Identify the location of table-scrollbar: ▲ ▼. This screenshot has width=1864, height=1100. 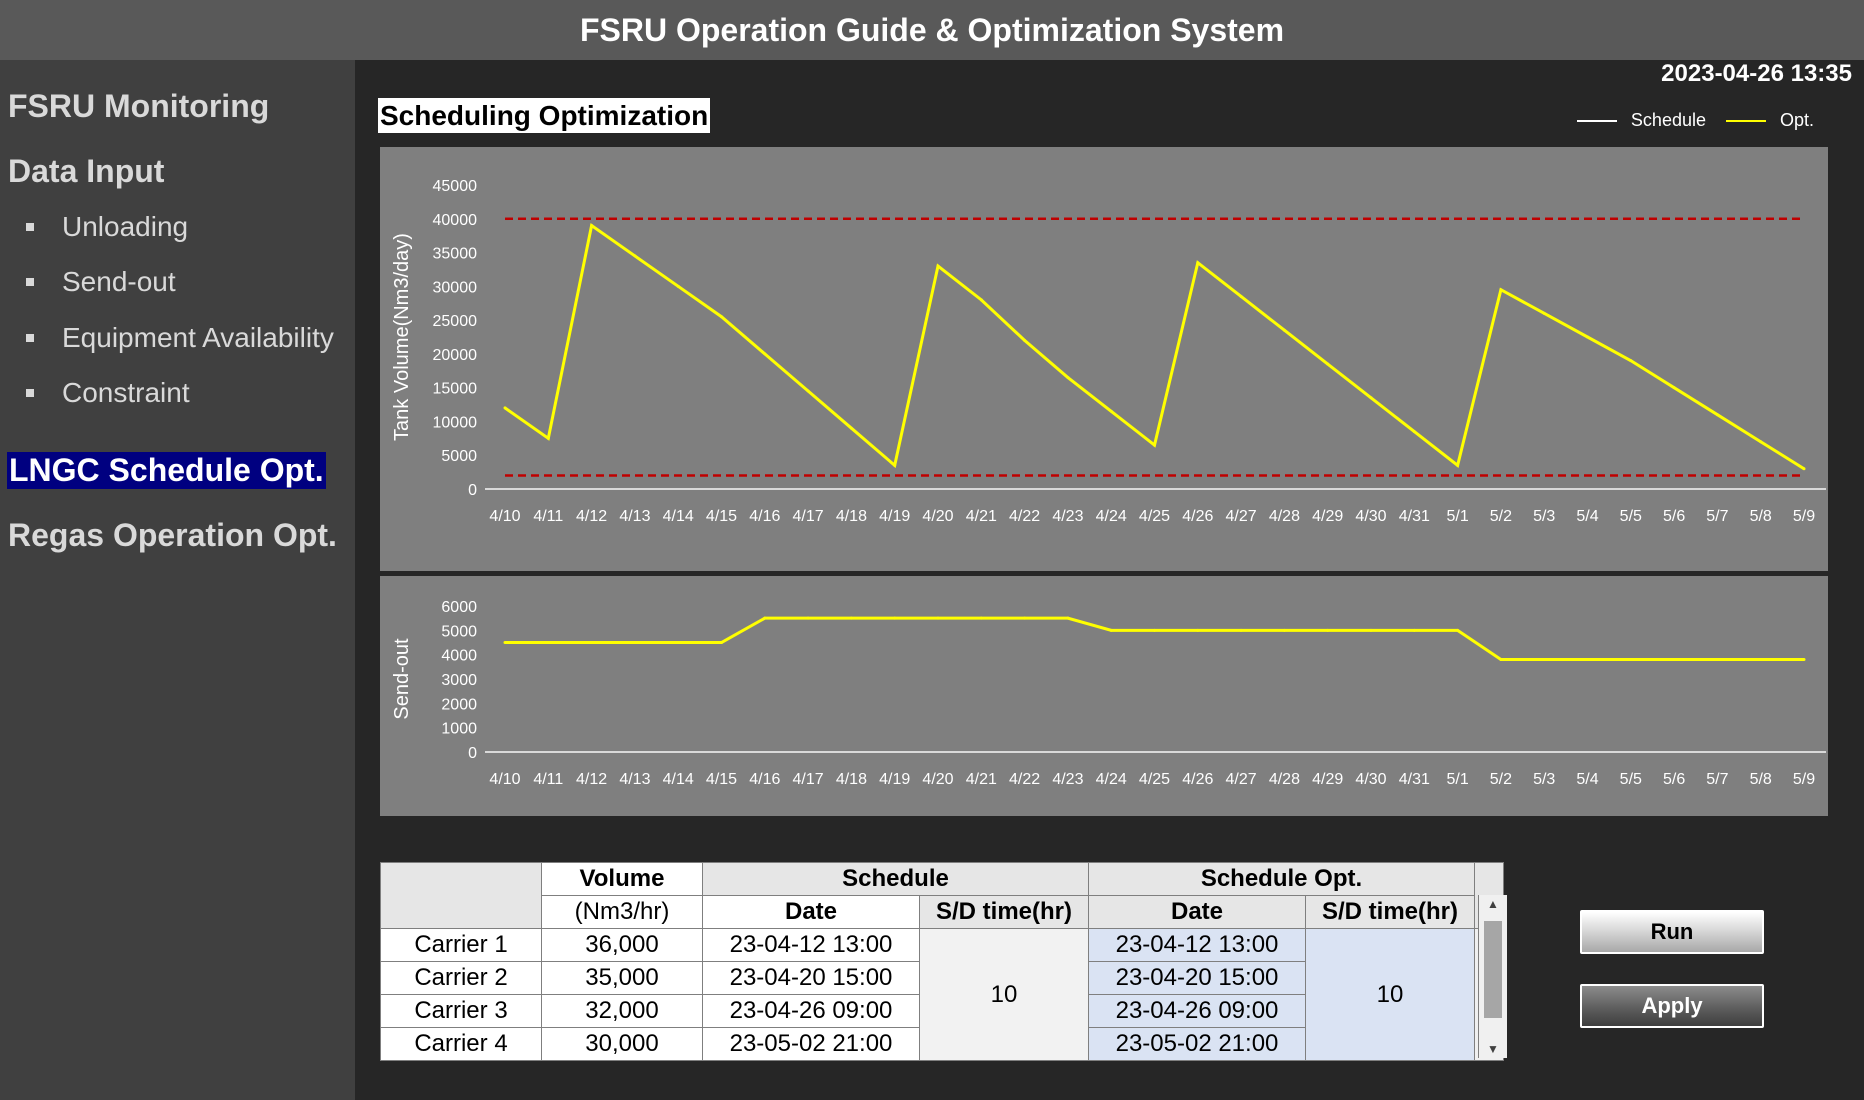
(1492, 976).